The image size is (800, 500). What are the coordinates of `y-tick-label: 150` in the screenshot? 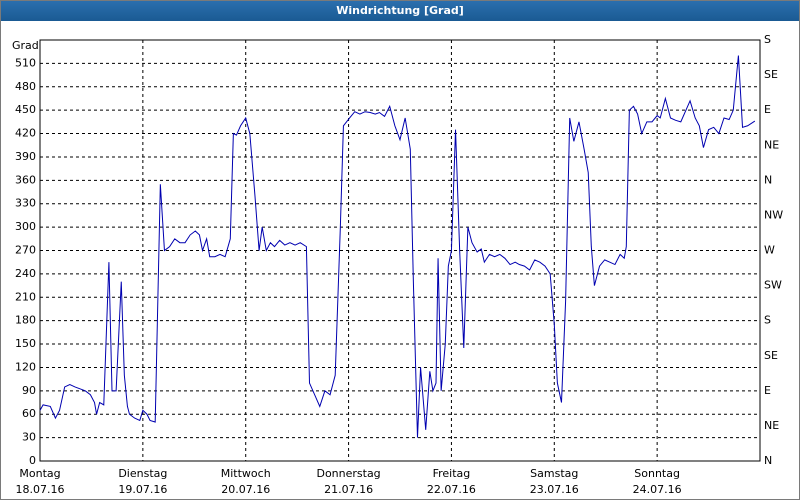 It's located at (25, 343).